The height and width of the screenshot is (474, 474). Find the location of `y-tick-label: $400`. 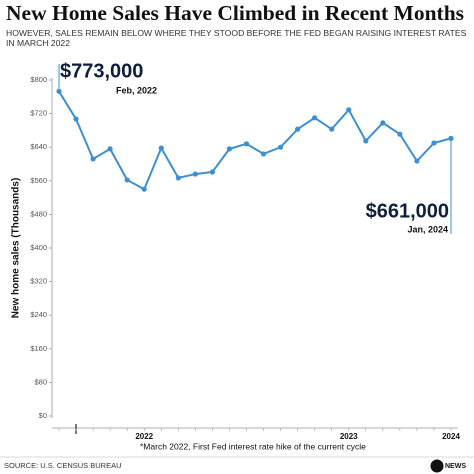

y-tick-label: $400 is located at coordinates (38, 247).